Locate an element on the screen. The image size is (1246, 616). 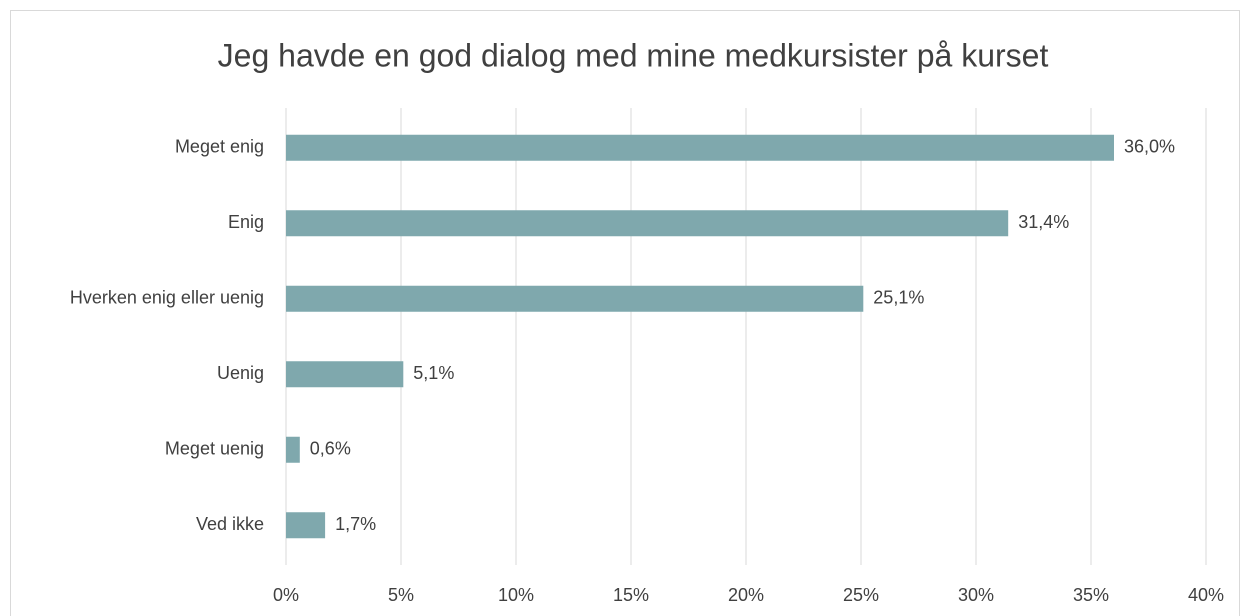
x-tick-label: 0% is located at coordinates (286, 595).